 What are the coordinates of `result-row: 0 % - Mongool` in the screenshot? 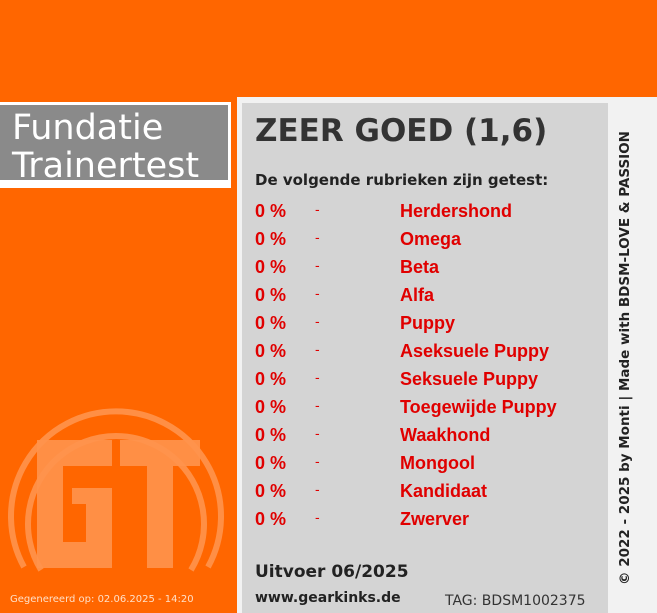 It's located at (425, 467).